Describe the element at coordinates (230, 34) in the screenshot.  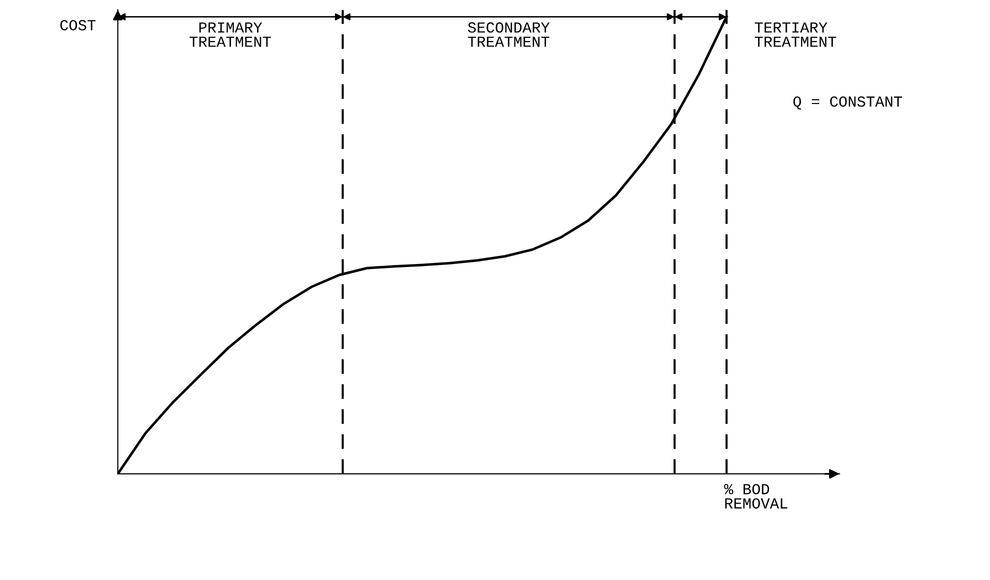
I see `annotation: PRIMARY TREATMENT` at that location.